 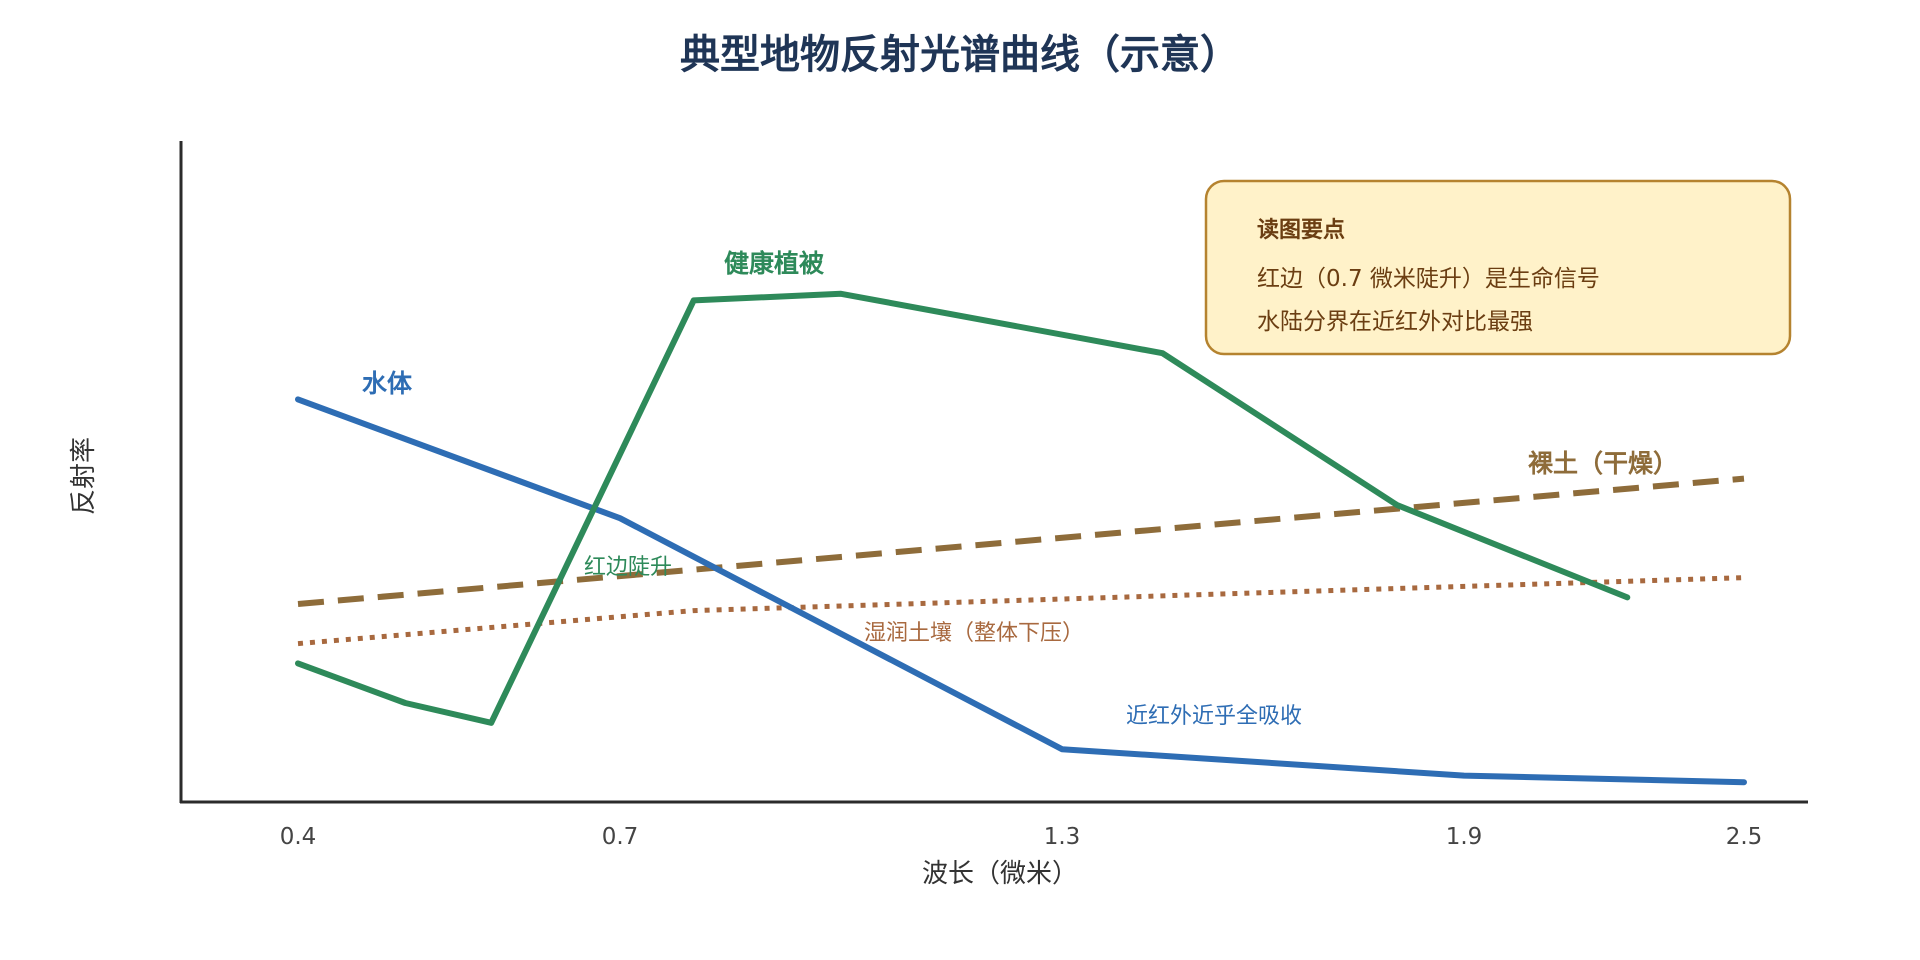 I want to click on x-axis-label: 波长（微米）, so click(x=1000, y=874).